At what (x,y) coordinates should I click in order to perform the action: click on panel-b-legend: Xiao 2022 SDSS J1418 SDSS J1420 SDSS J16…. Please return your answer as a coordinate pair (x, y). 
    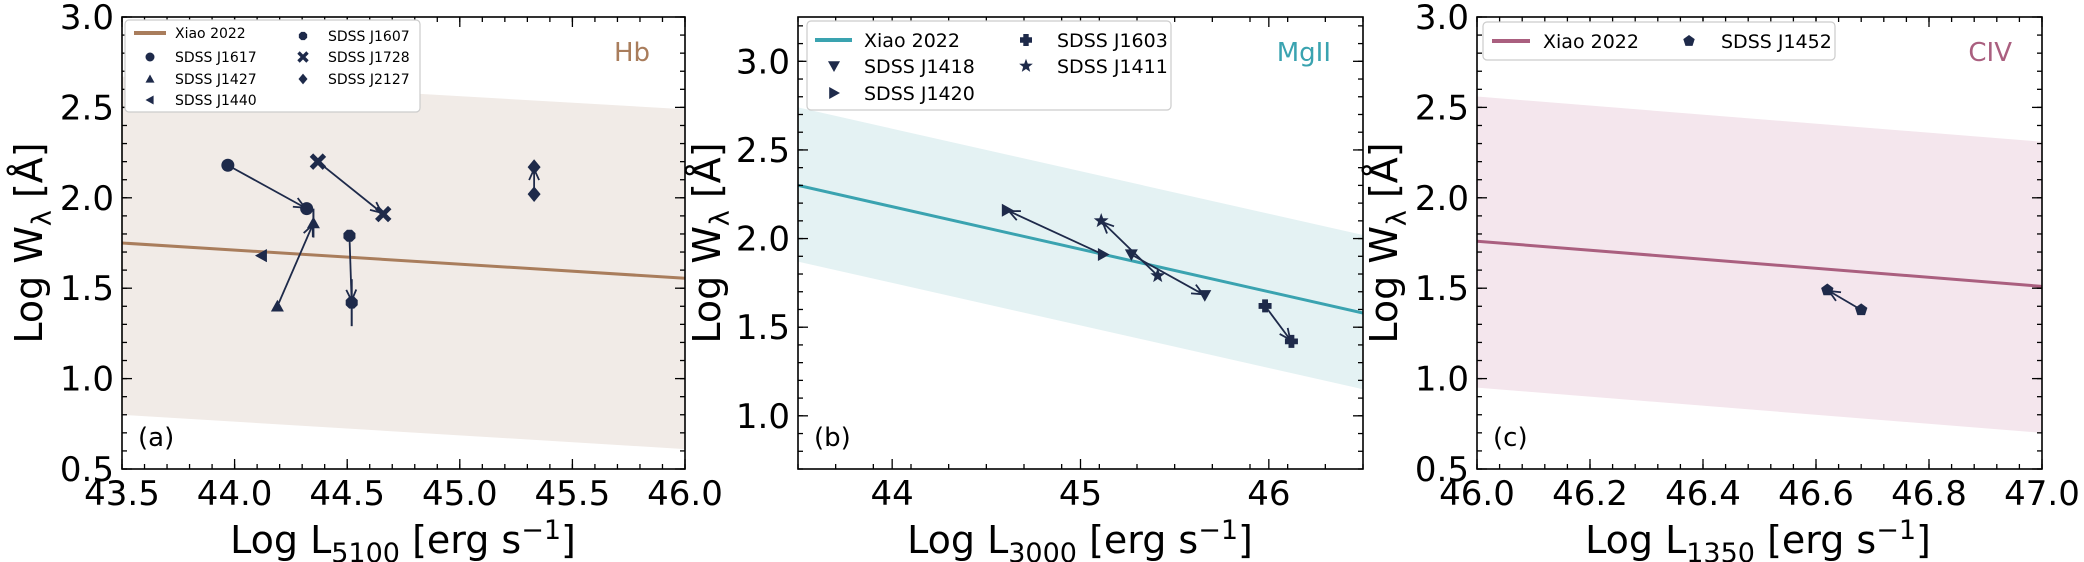
    Looking at the image, I should click on (989, 65).